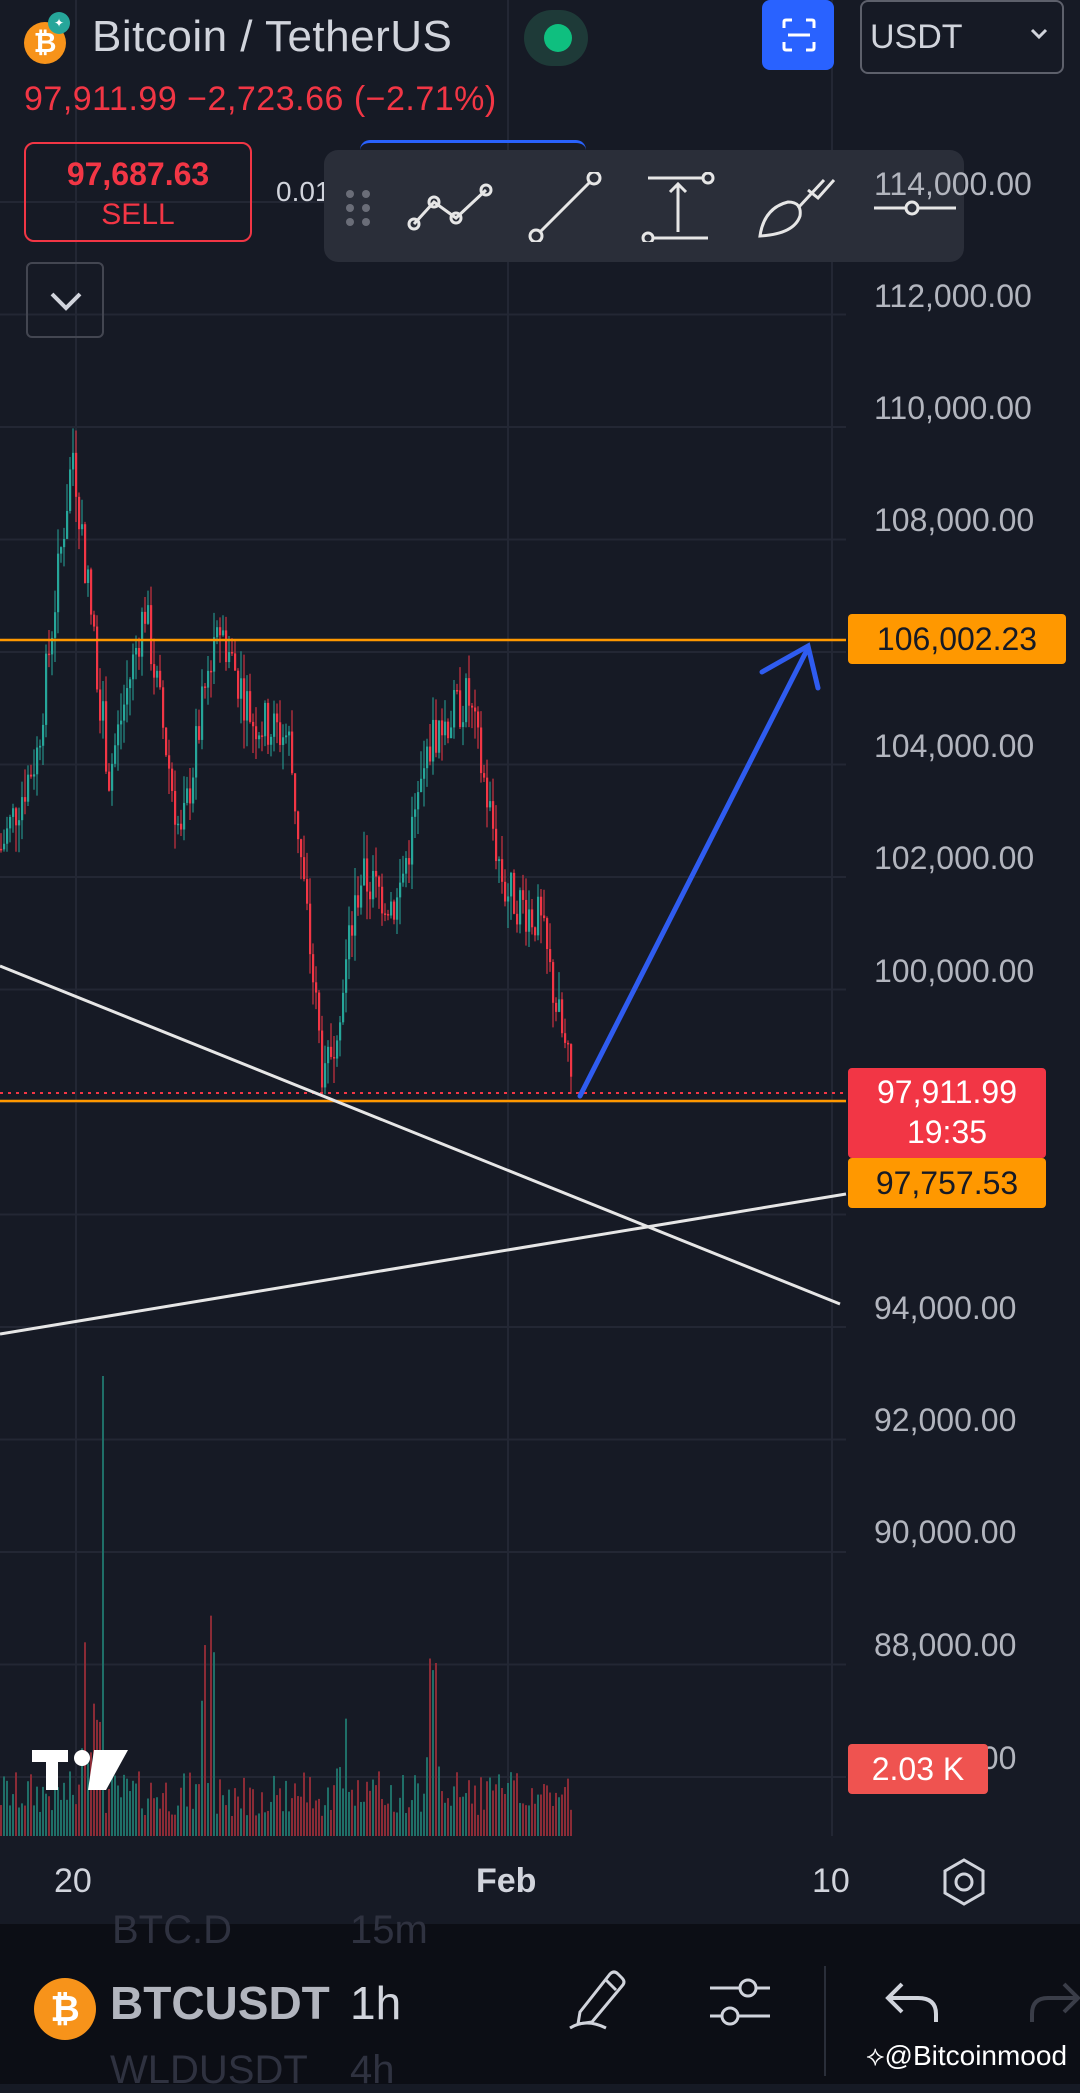 The image size is (1080, 2093). I want to click on last-price-tag: 97,911.99 19:35, so click(947, 1113).